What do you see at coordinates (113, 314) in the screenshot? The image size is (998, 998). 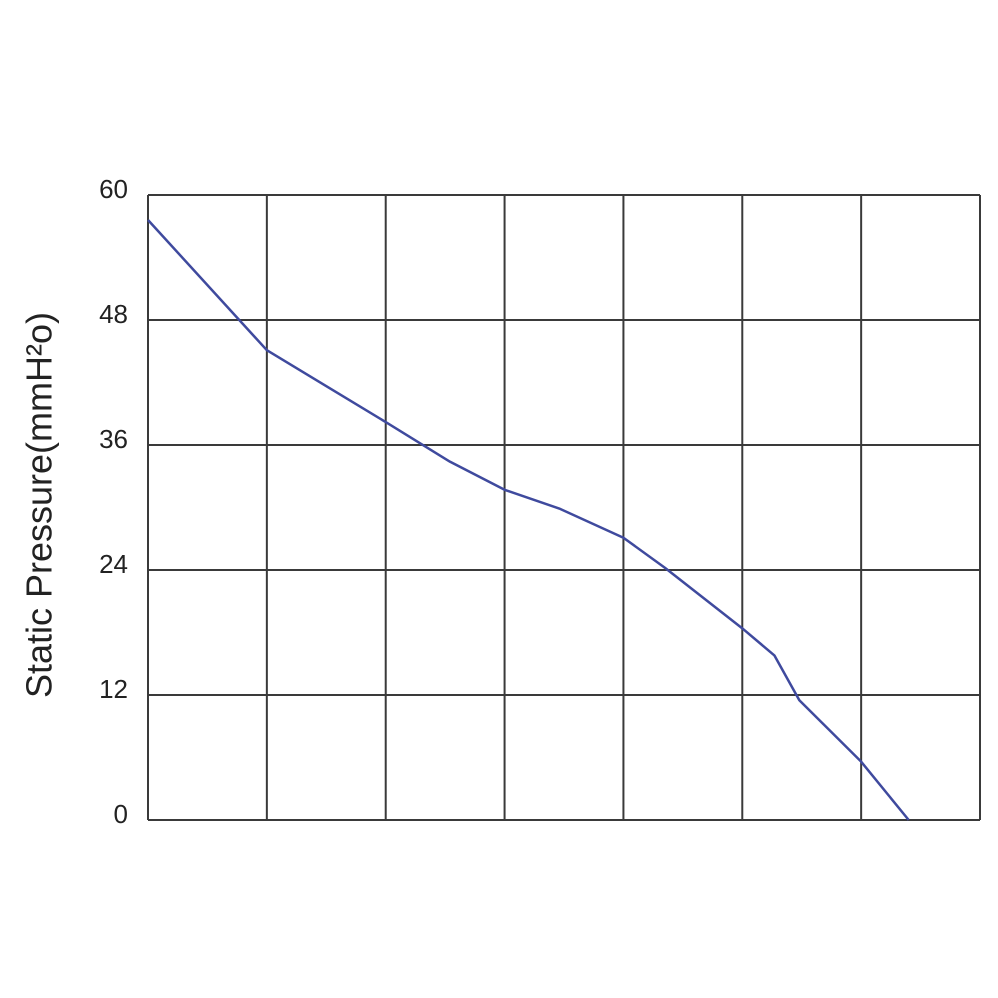 I see `y-tick-label: 48` at bounding box center [113, 314].